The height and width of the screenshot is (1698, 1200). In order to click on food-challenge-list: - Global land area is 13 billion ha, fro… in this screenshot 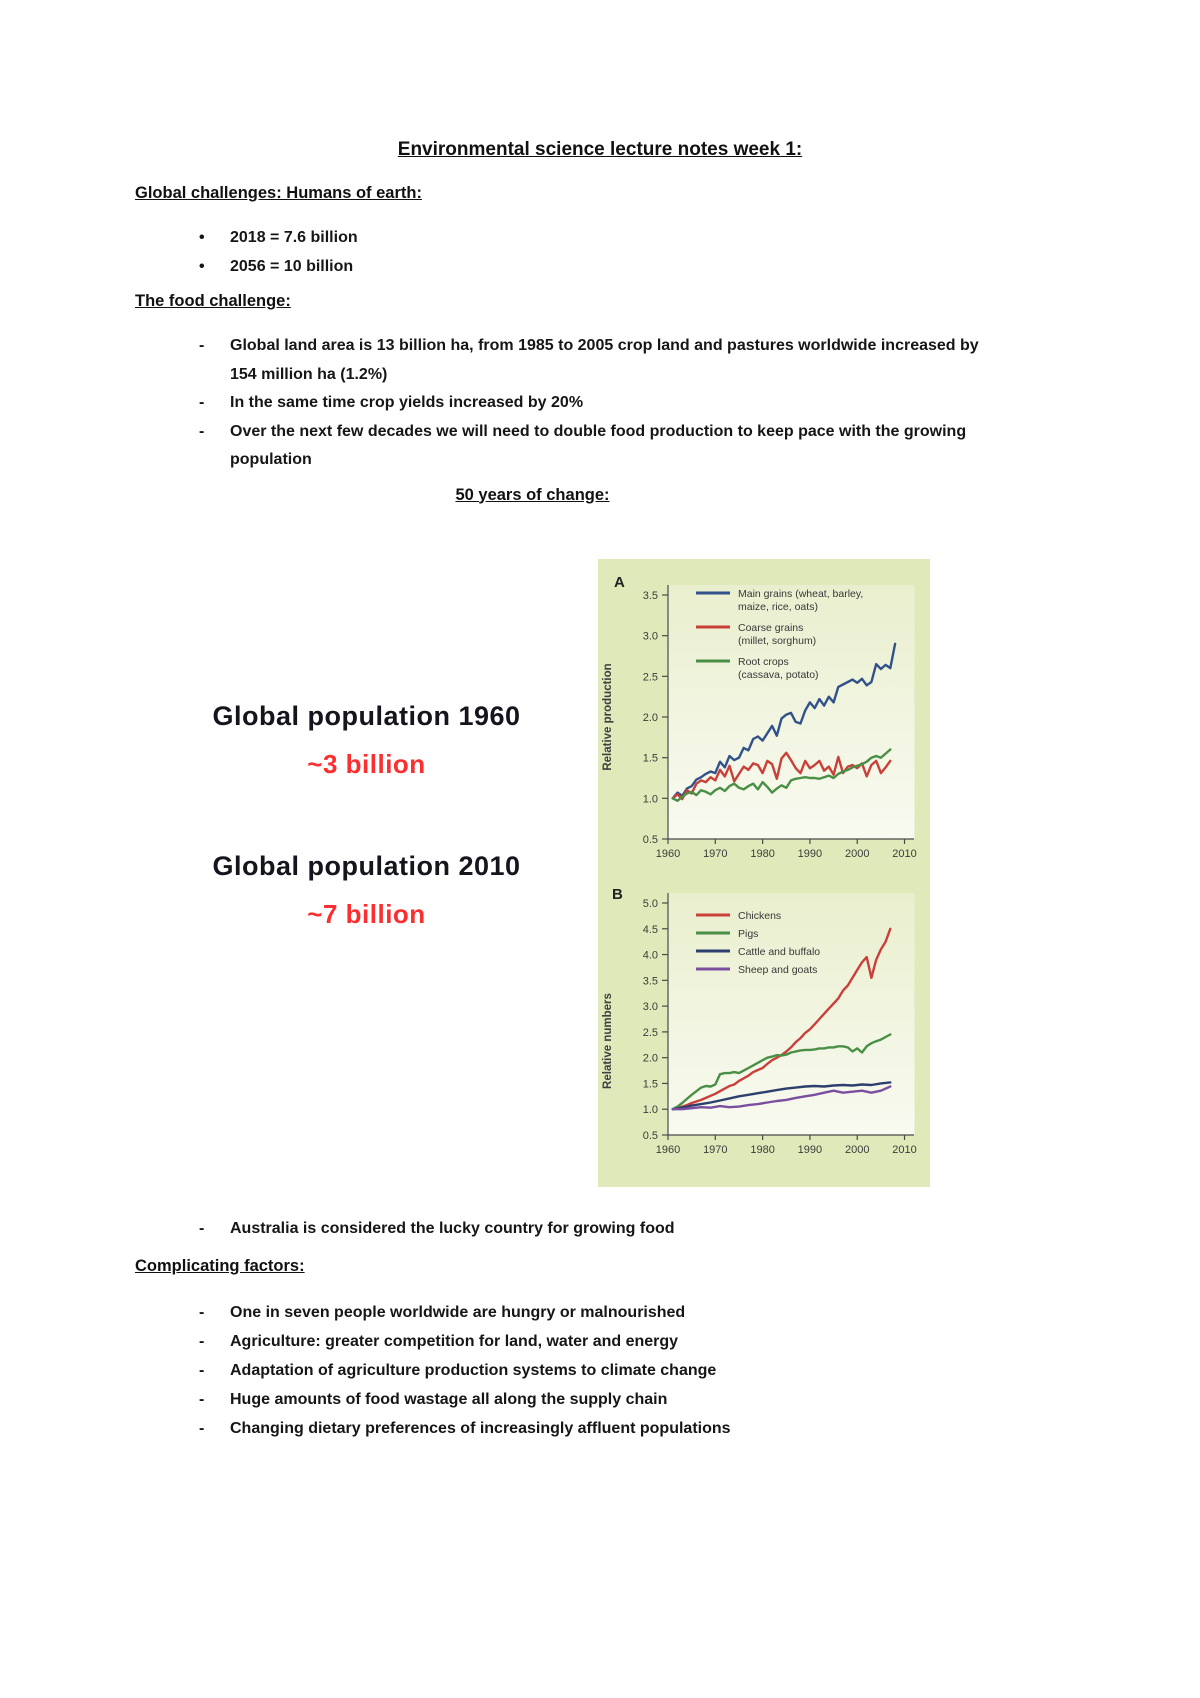, I will do `click(600, 403)`.